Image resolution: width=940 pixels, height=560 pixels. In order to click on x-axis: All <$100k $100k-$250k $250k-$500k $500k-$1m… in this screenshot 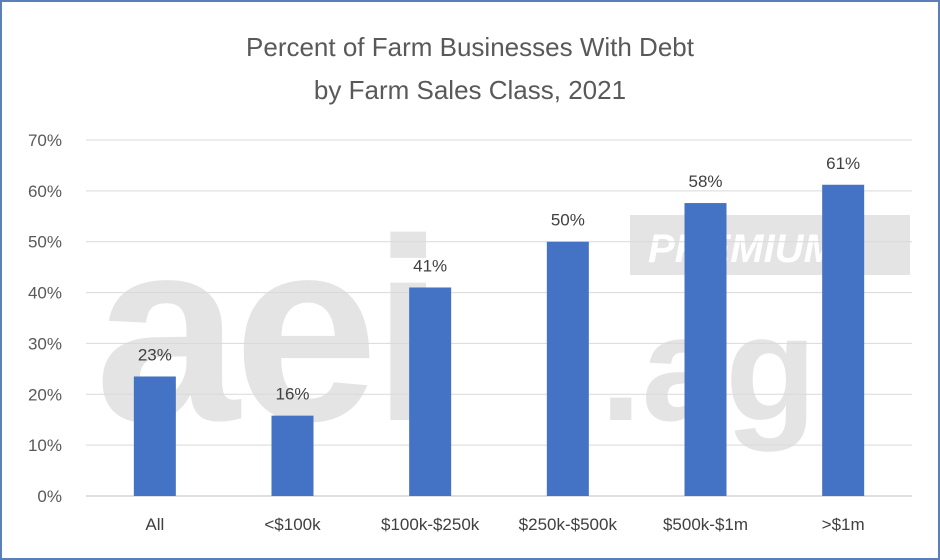, I will do `click(504, 524)`.